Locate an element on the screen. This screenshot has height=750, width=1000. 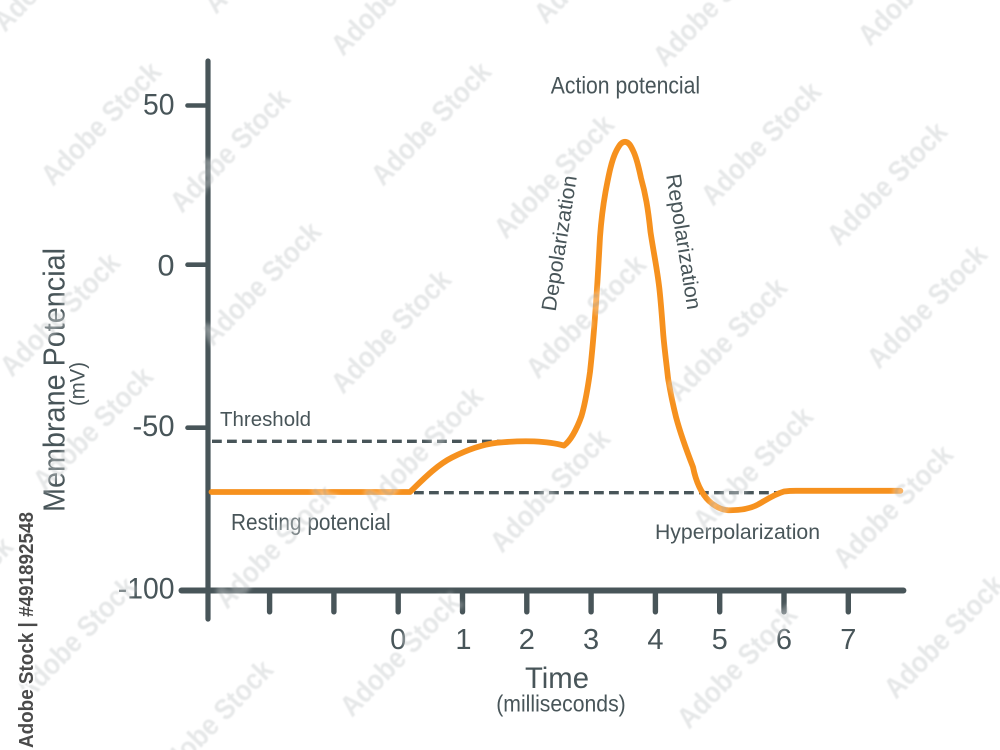
svg-text: -50 is located at coordinates (154, 426).